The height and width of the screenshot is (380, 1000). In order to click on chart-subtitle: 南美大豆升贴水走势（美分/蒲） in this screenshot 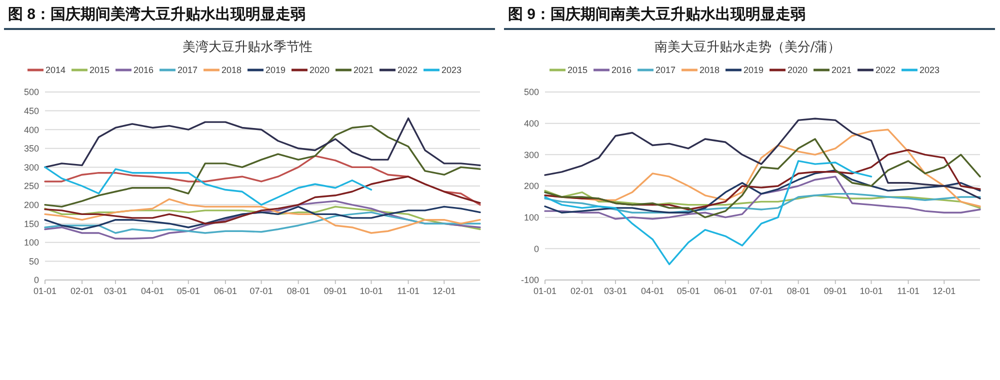, I will do `click(747, 47)`.